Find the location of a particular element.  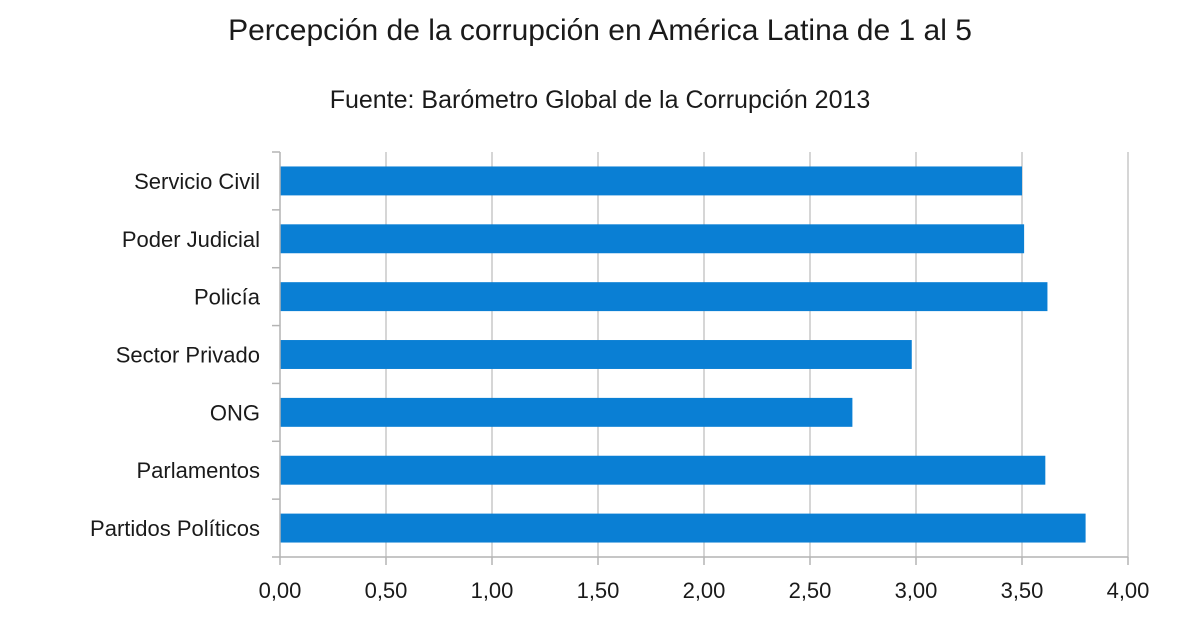

x-tick-label: 1,00 is located at coordinates (492, 590).